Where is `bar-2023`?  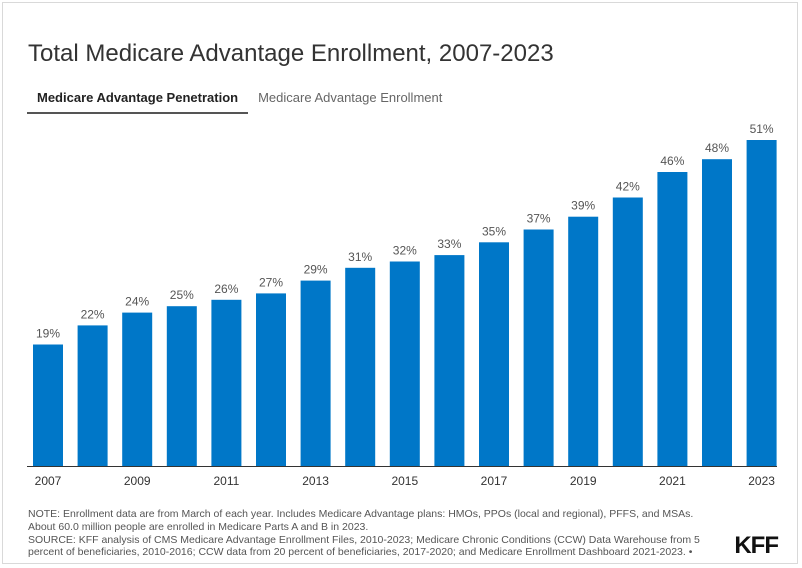
bar-2023 is located at coordinates (761, 303).